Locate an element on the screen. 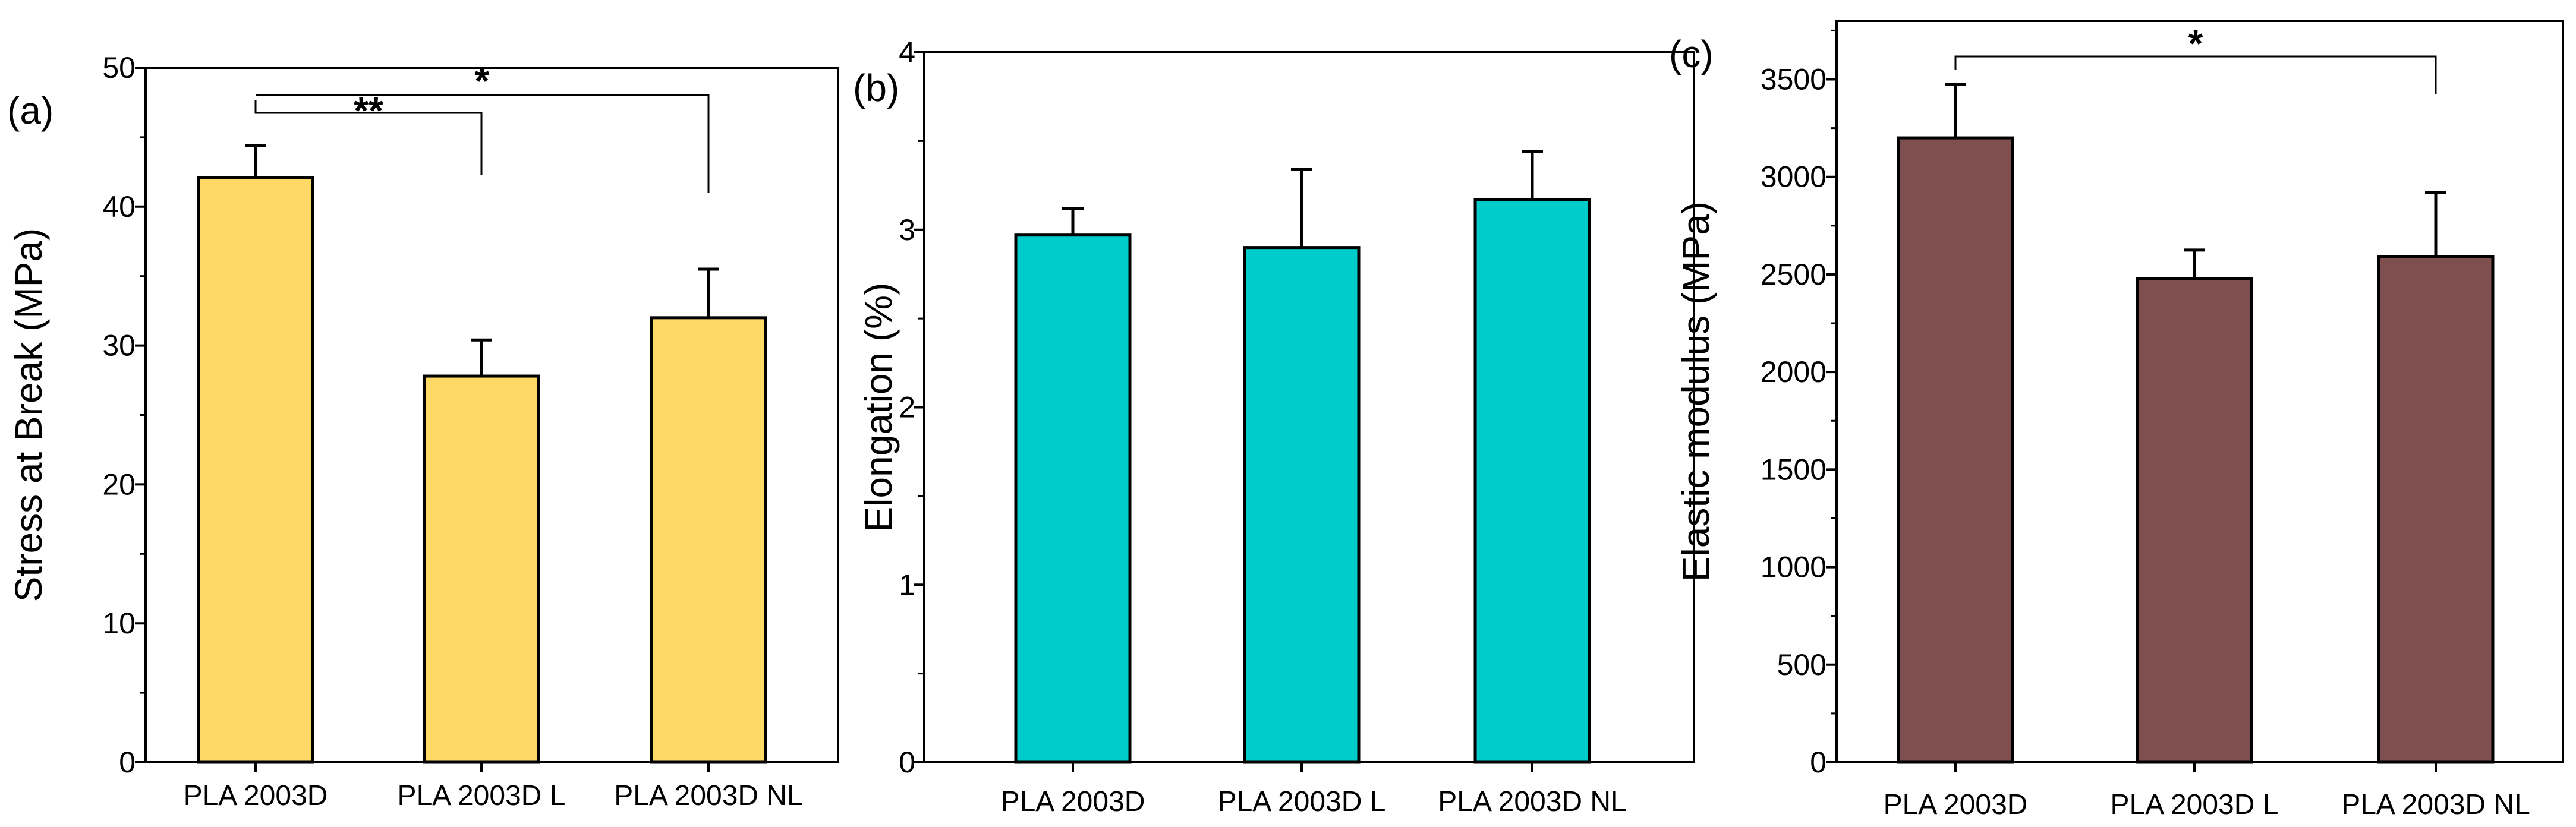 The image size is (2576, 827). panel-label: (c) is located at coordinates (1692, 54).